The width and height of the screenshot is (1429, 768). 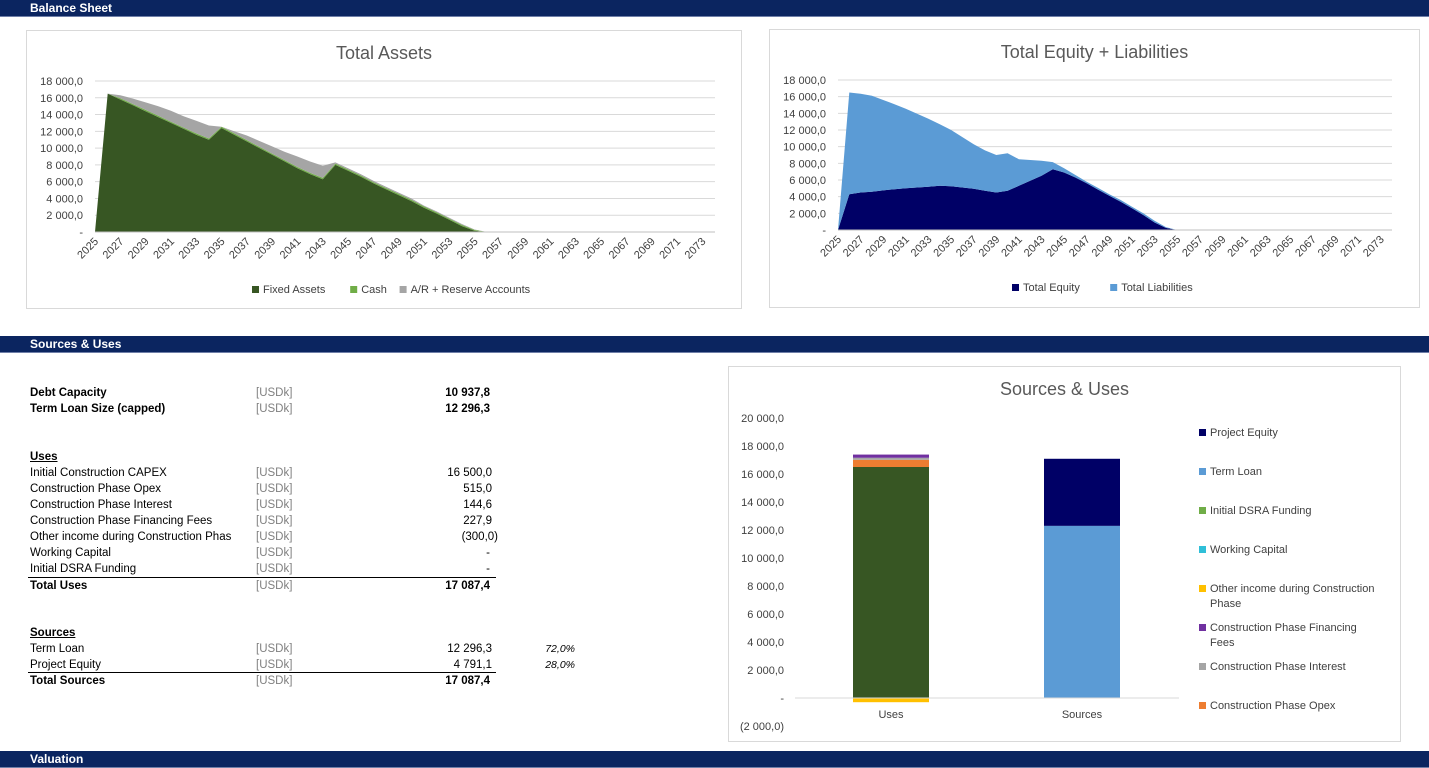 What do you see at coordinates (76, 344) in the screenshot?
I see `section-title: Sources & Uses` at bounding box center [76, 344].